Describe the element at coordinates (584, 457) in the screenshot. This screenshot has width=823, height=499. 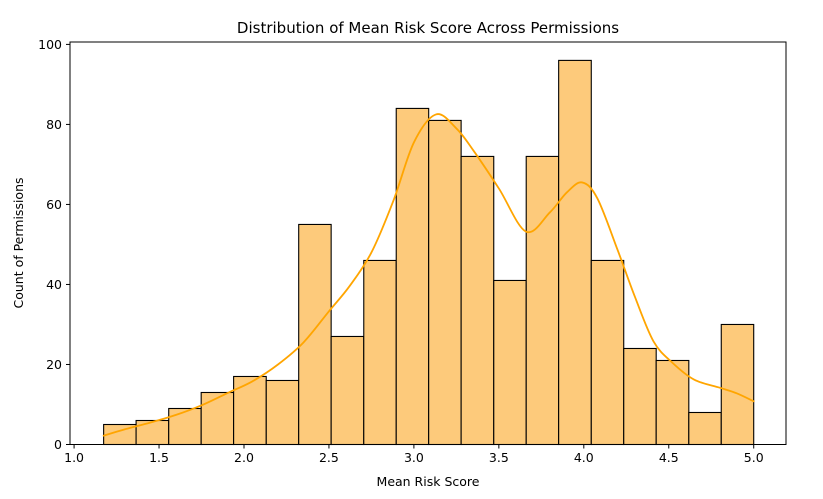
I see `x-tick-label: 4.0` at that location.